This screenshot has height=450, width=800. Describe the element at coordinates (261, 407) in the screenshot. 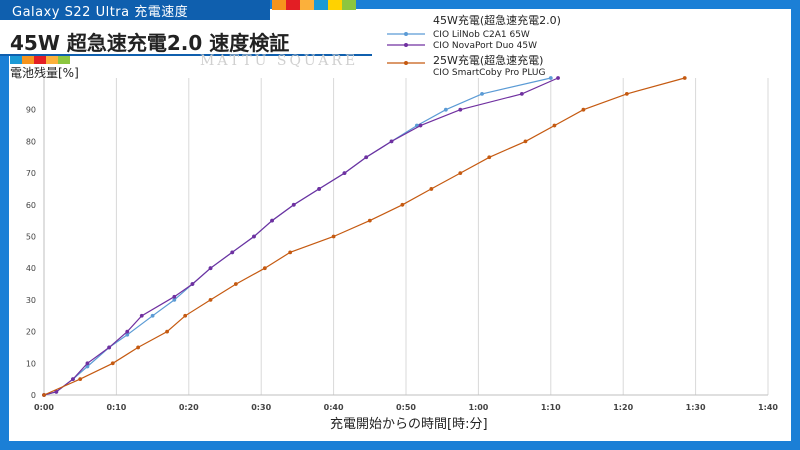

I see `x-tick-label-3: 0:30` at that location.